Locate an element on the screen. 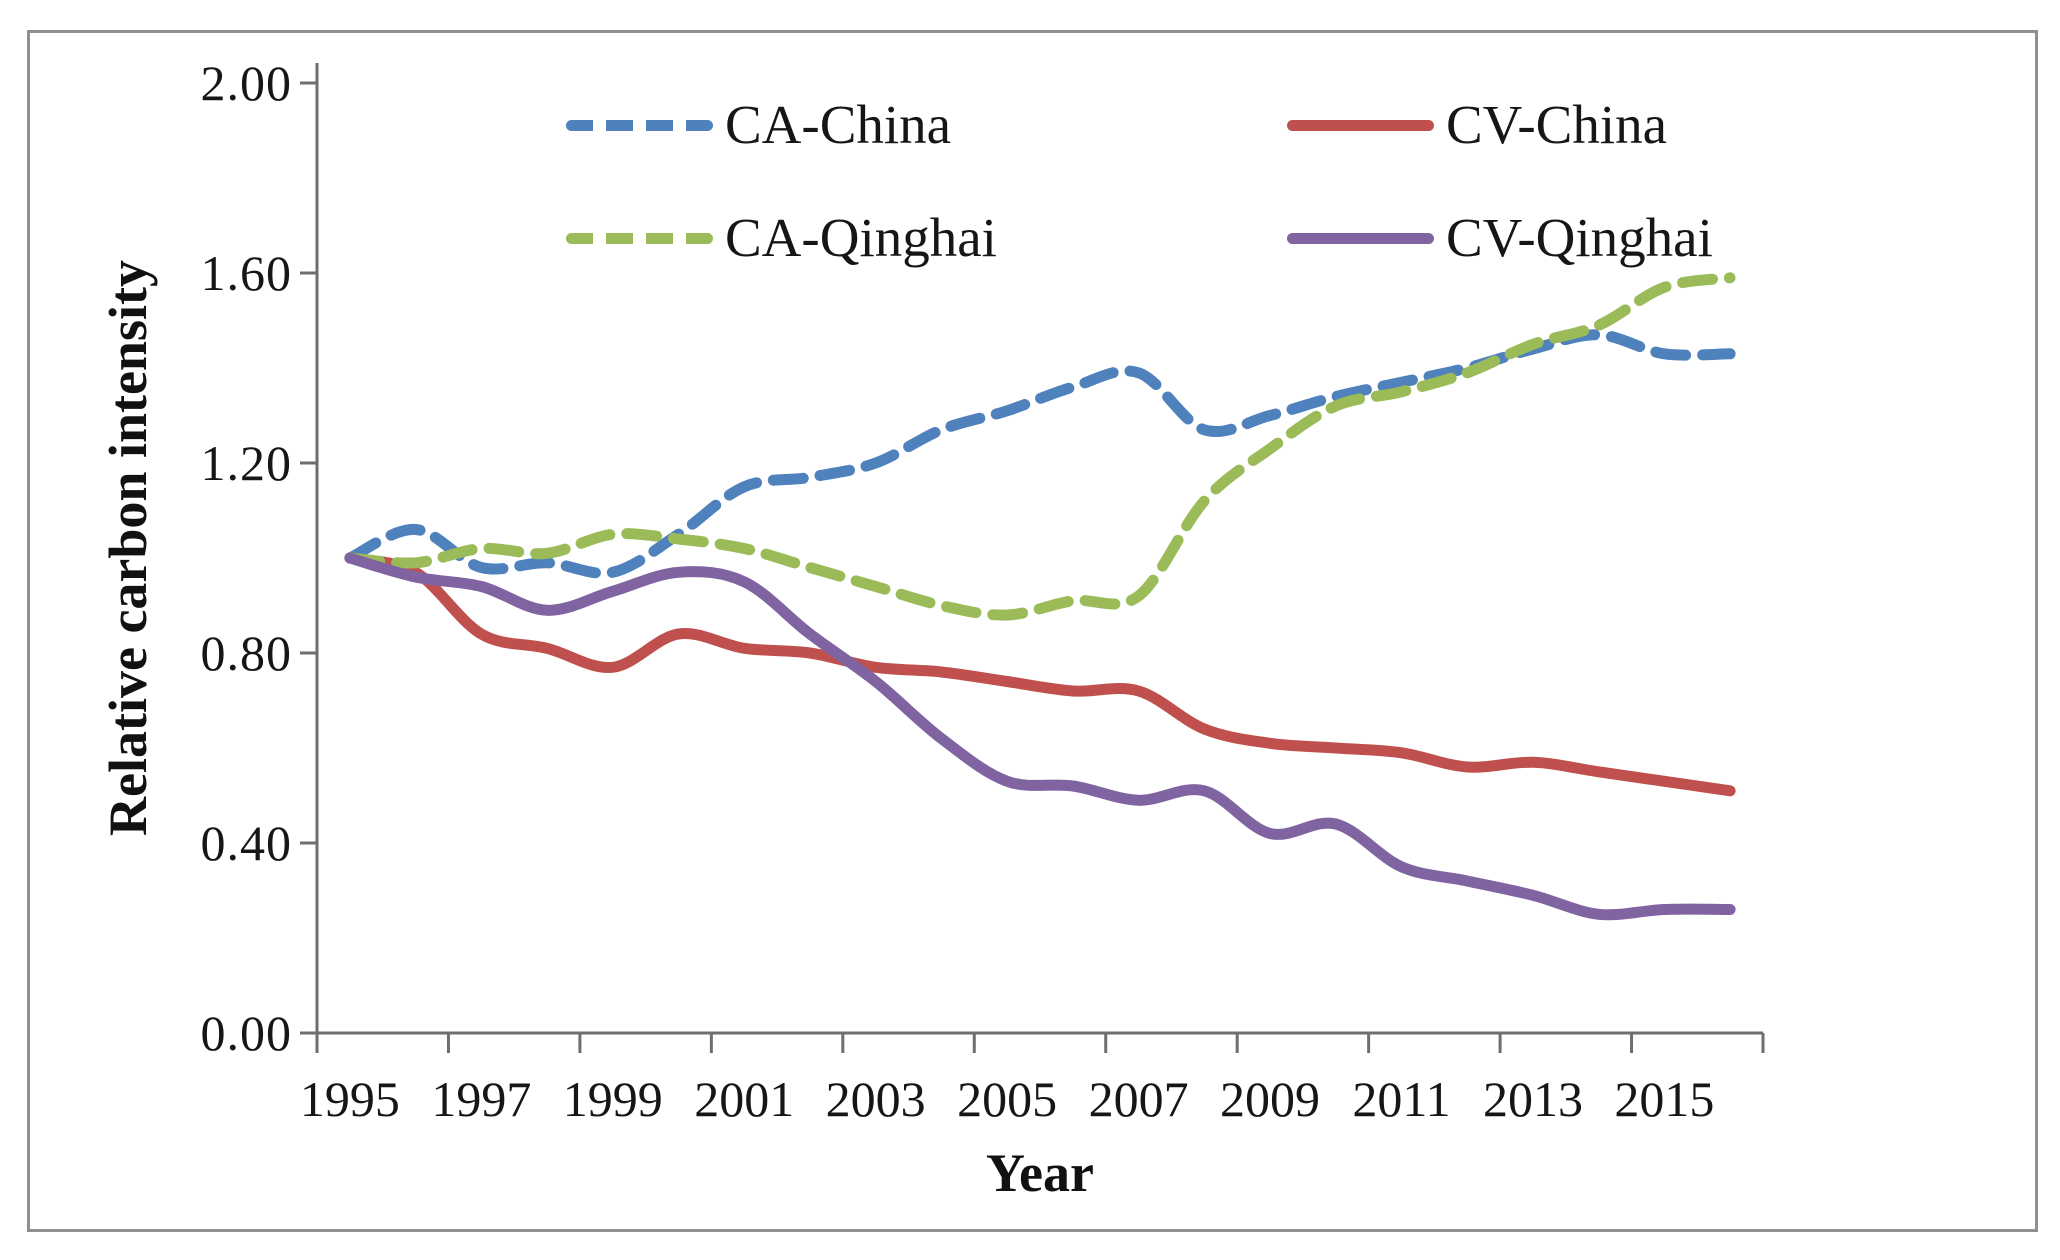 This screenshot has height=1260, width=2060. x-tick-label: 2013 is located at coordinates (1532, 1099).